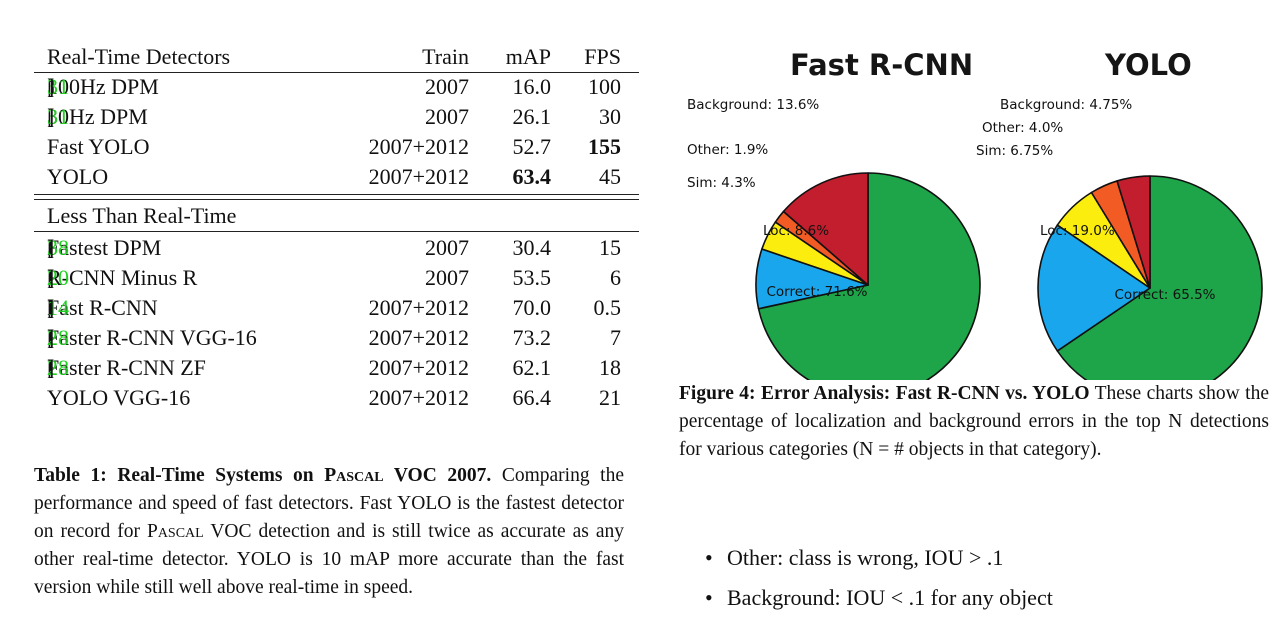 Image resolution: width=1285 pixels, height=633 pixels. What do you see at coordinates (817, 292) in the screenshot?
I see `pie-label-correct: Correct: 71.6%` at bounding box center [817, 292].